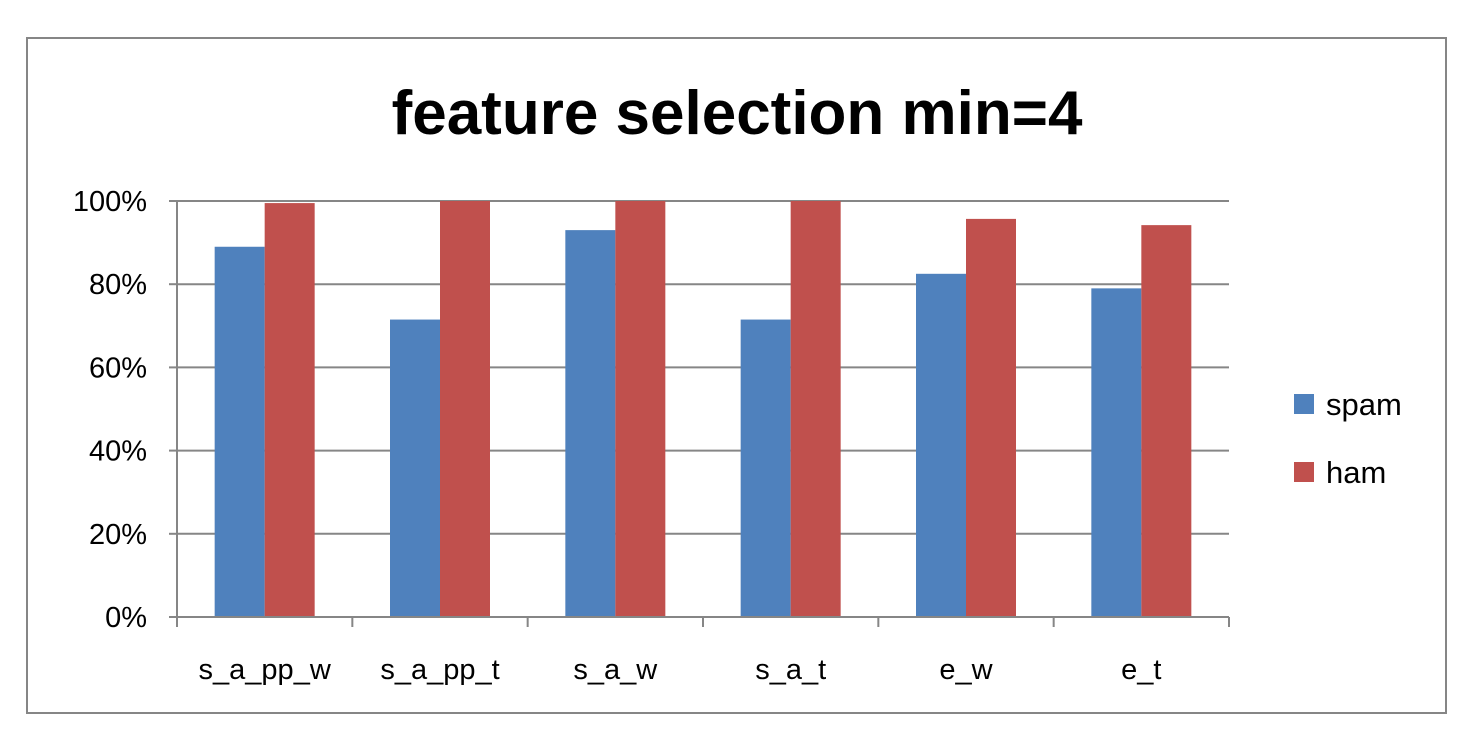  Describe the element at coordinates (1364, 404) in the screenshot. I see `legend-label-spam: spam` at that location.